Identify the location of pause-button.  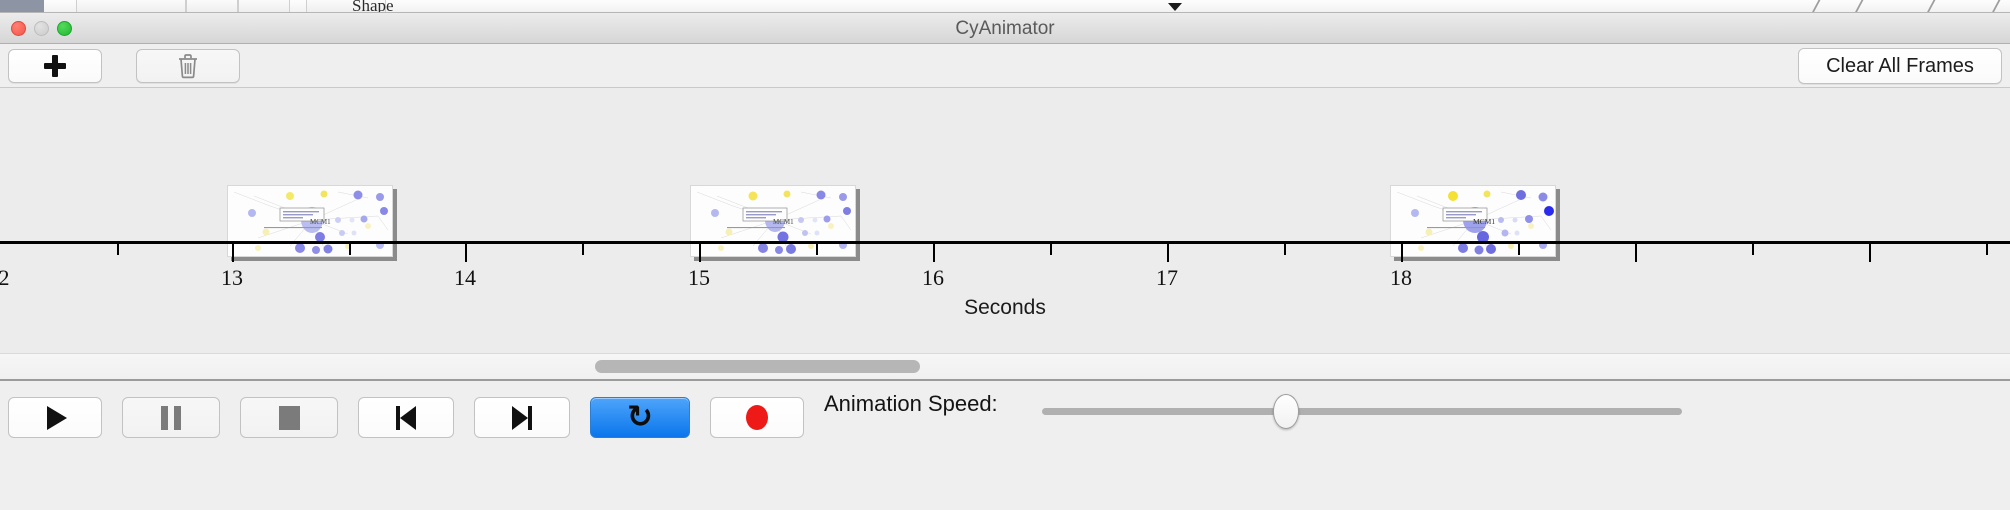
(171, 417).